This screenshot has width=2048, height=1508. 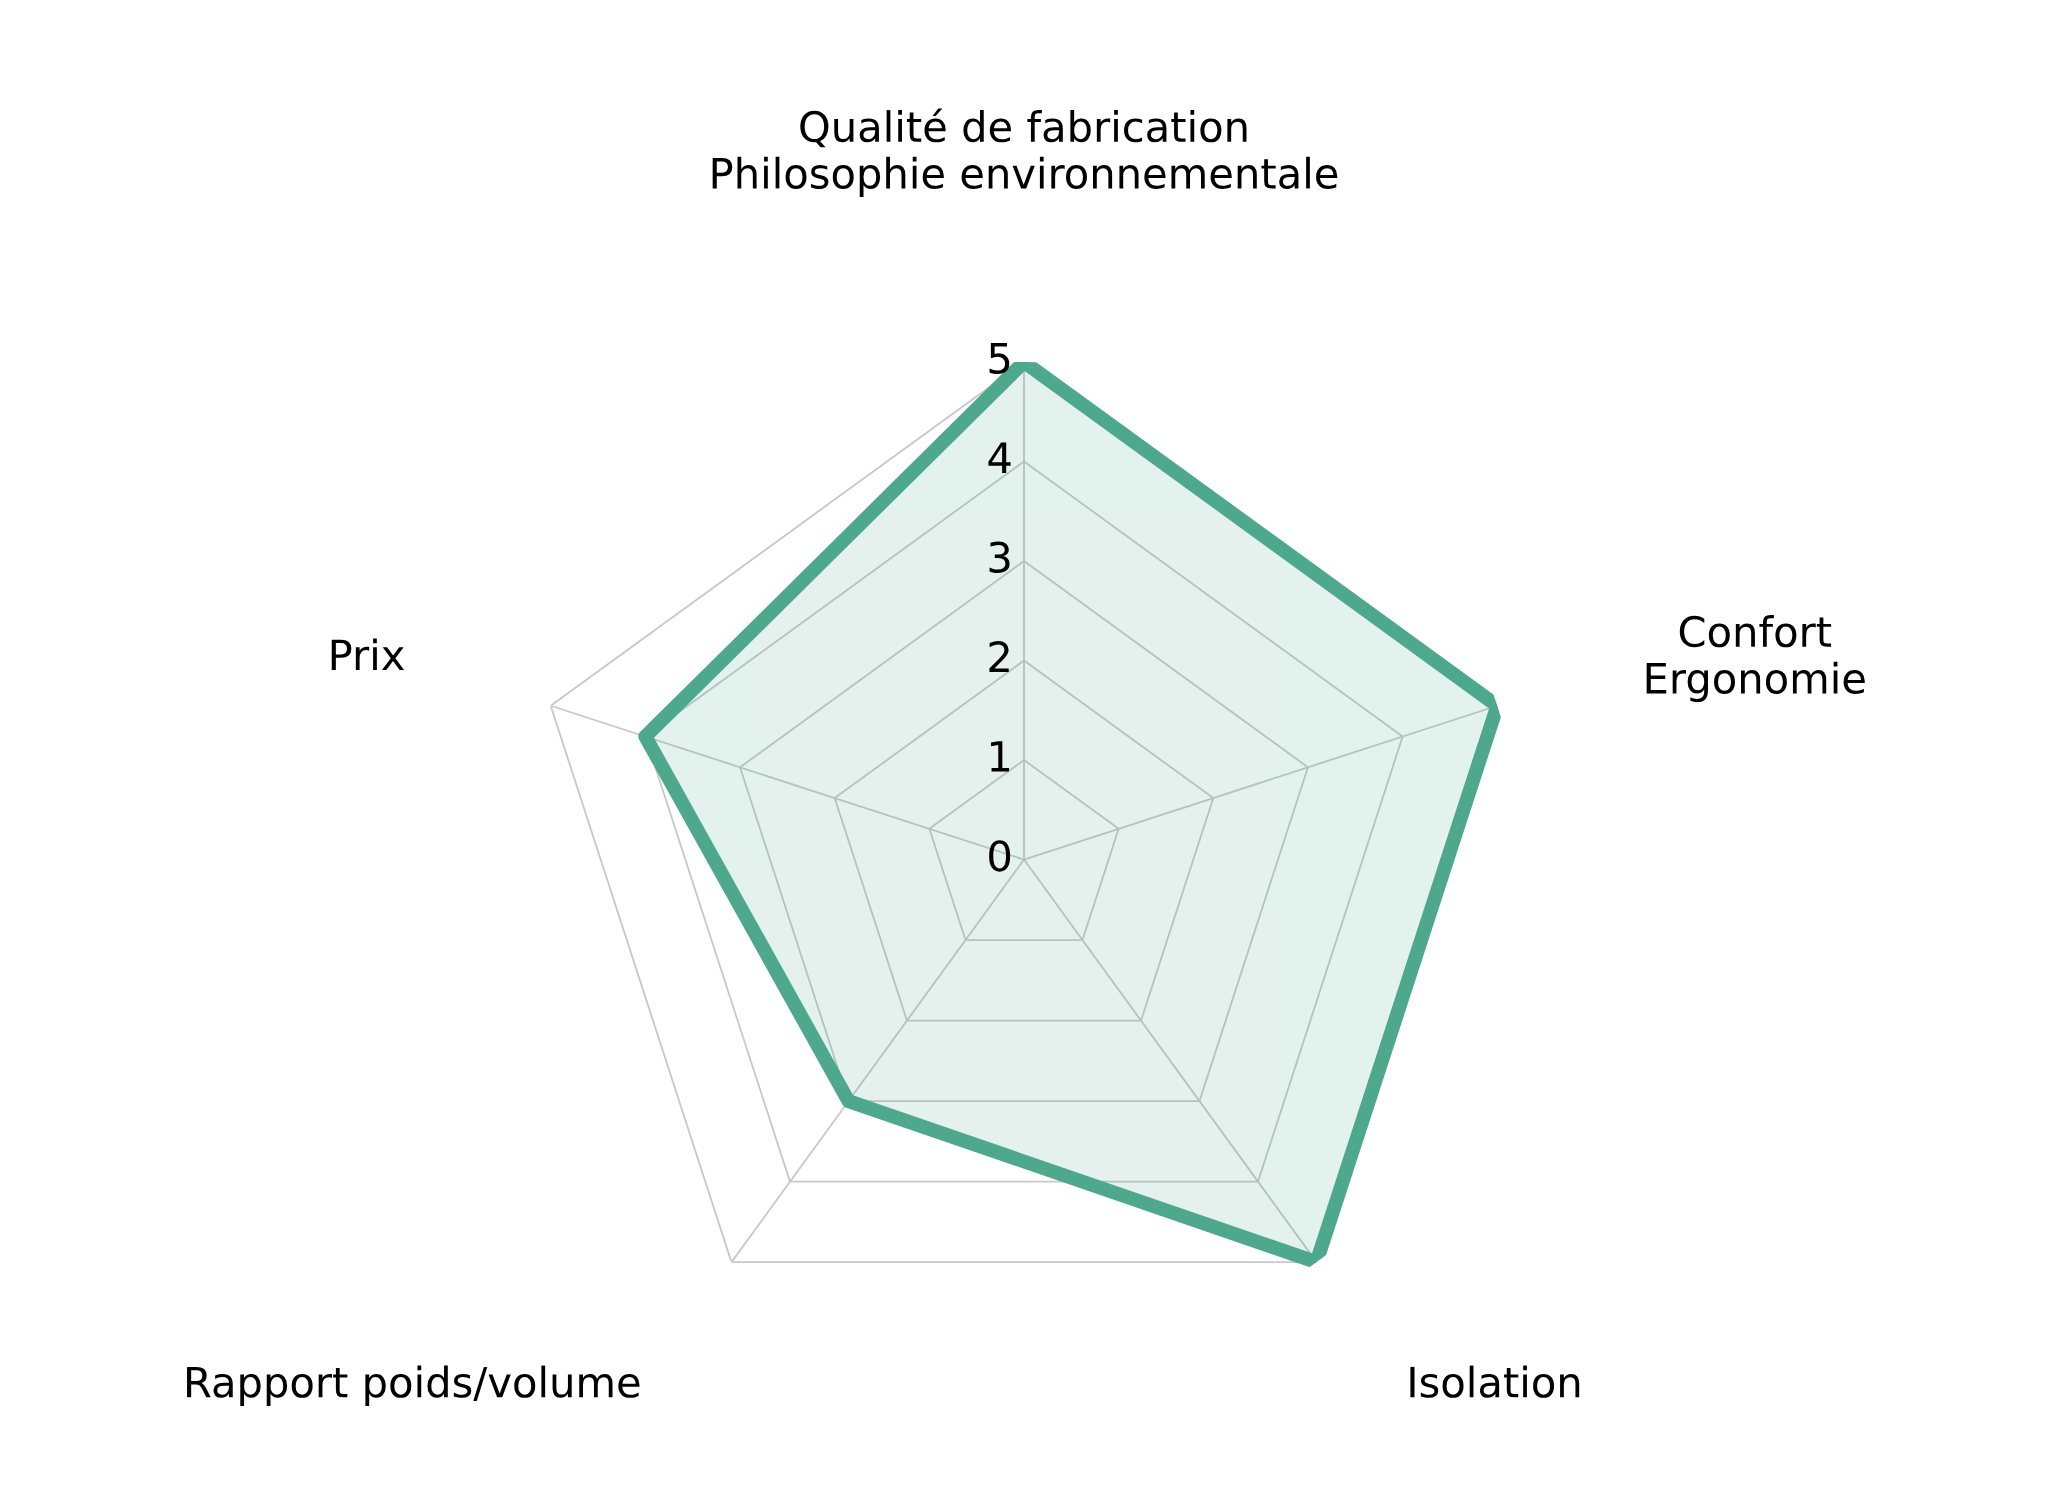 What do you see at coordinates (413, 1385) in the screenshot?
I see `spoke-label: Rapport poids/volume` at bounding box center [413, 1385].